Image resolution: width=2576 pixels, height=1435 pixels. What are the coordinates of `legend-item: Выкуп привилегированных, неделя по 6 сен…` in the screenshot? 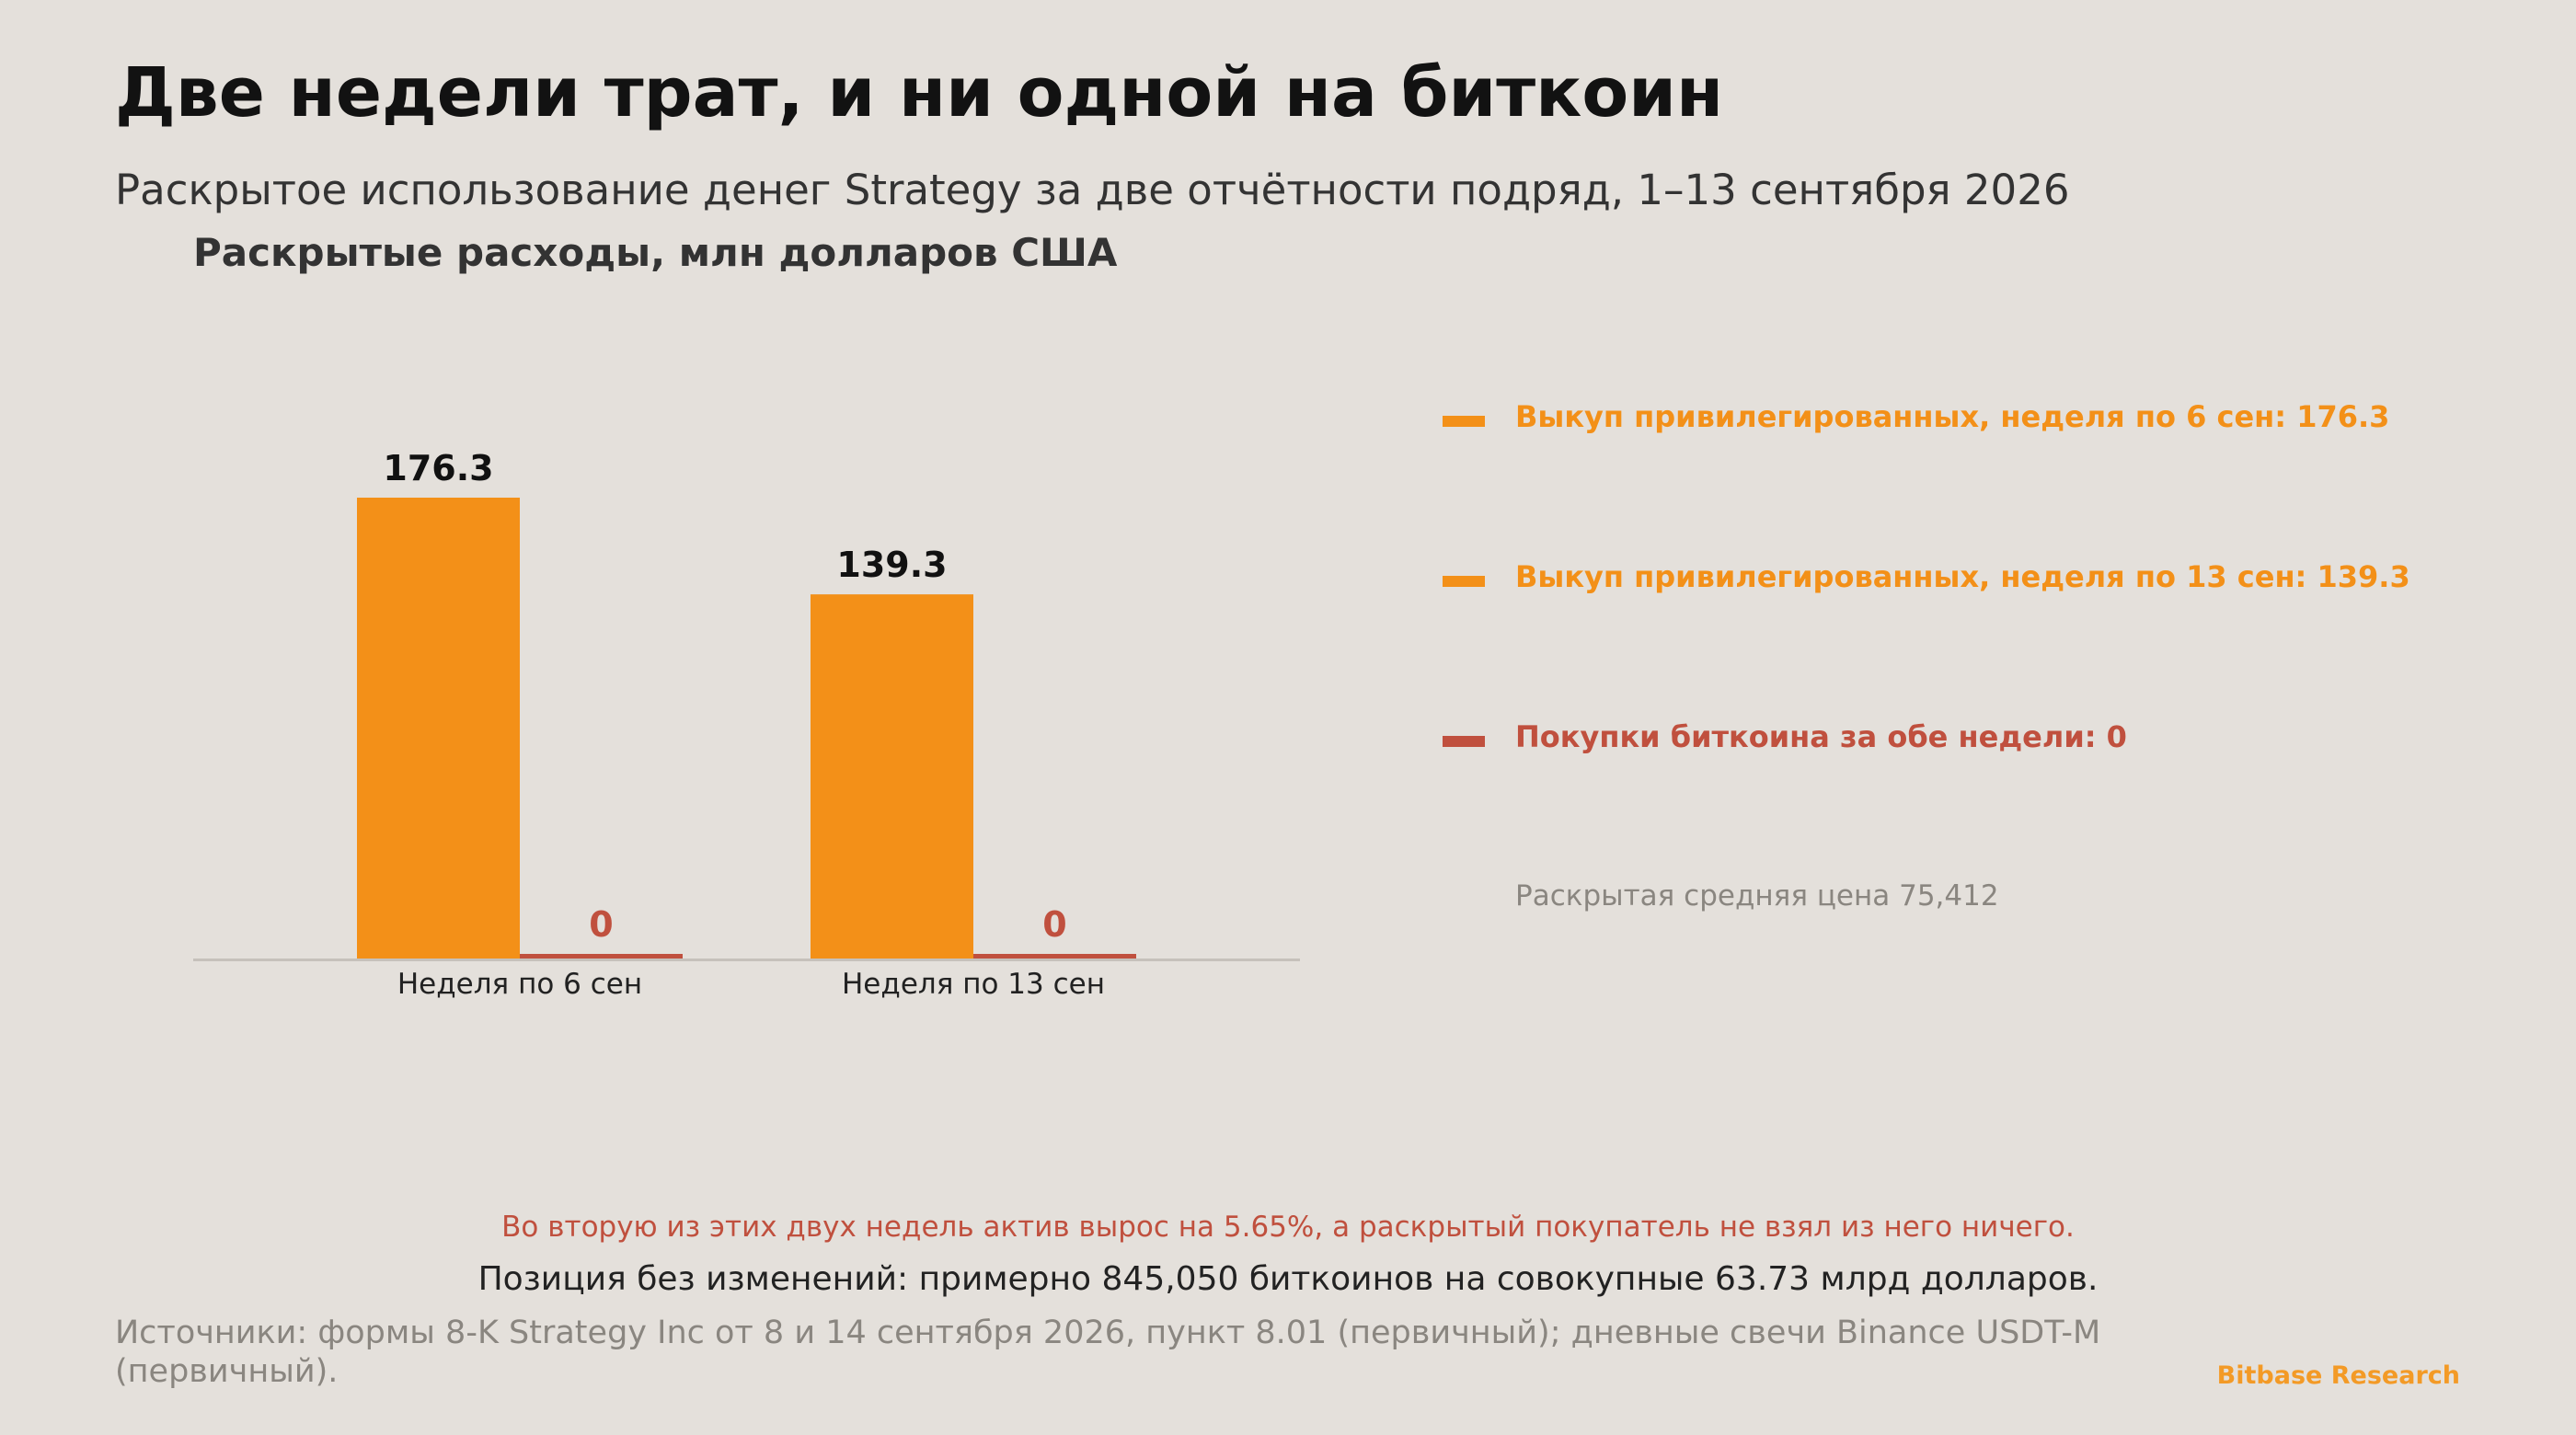 It's located at (1972, 448).